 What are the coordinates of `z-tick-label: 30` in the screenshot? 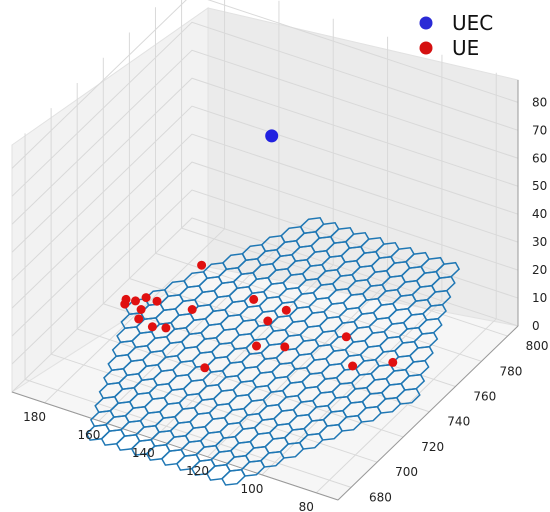 It's located at (539, 242).